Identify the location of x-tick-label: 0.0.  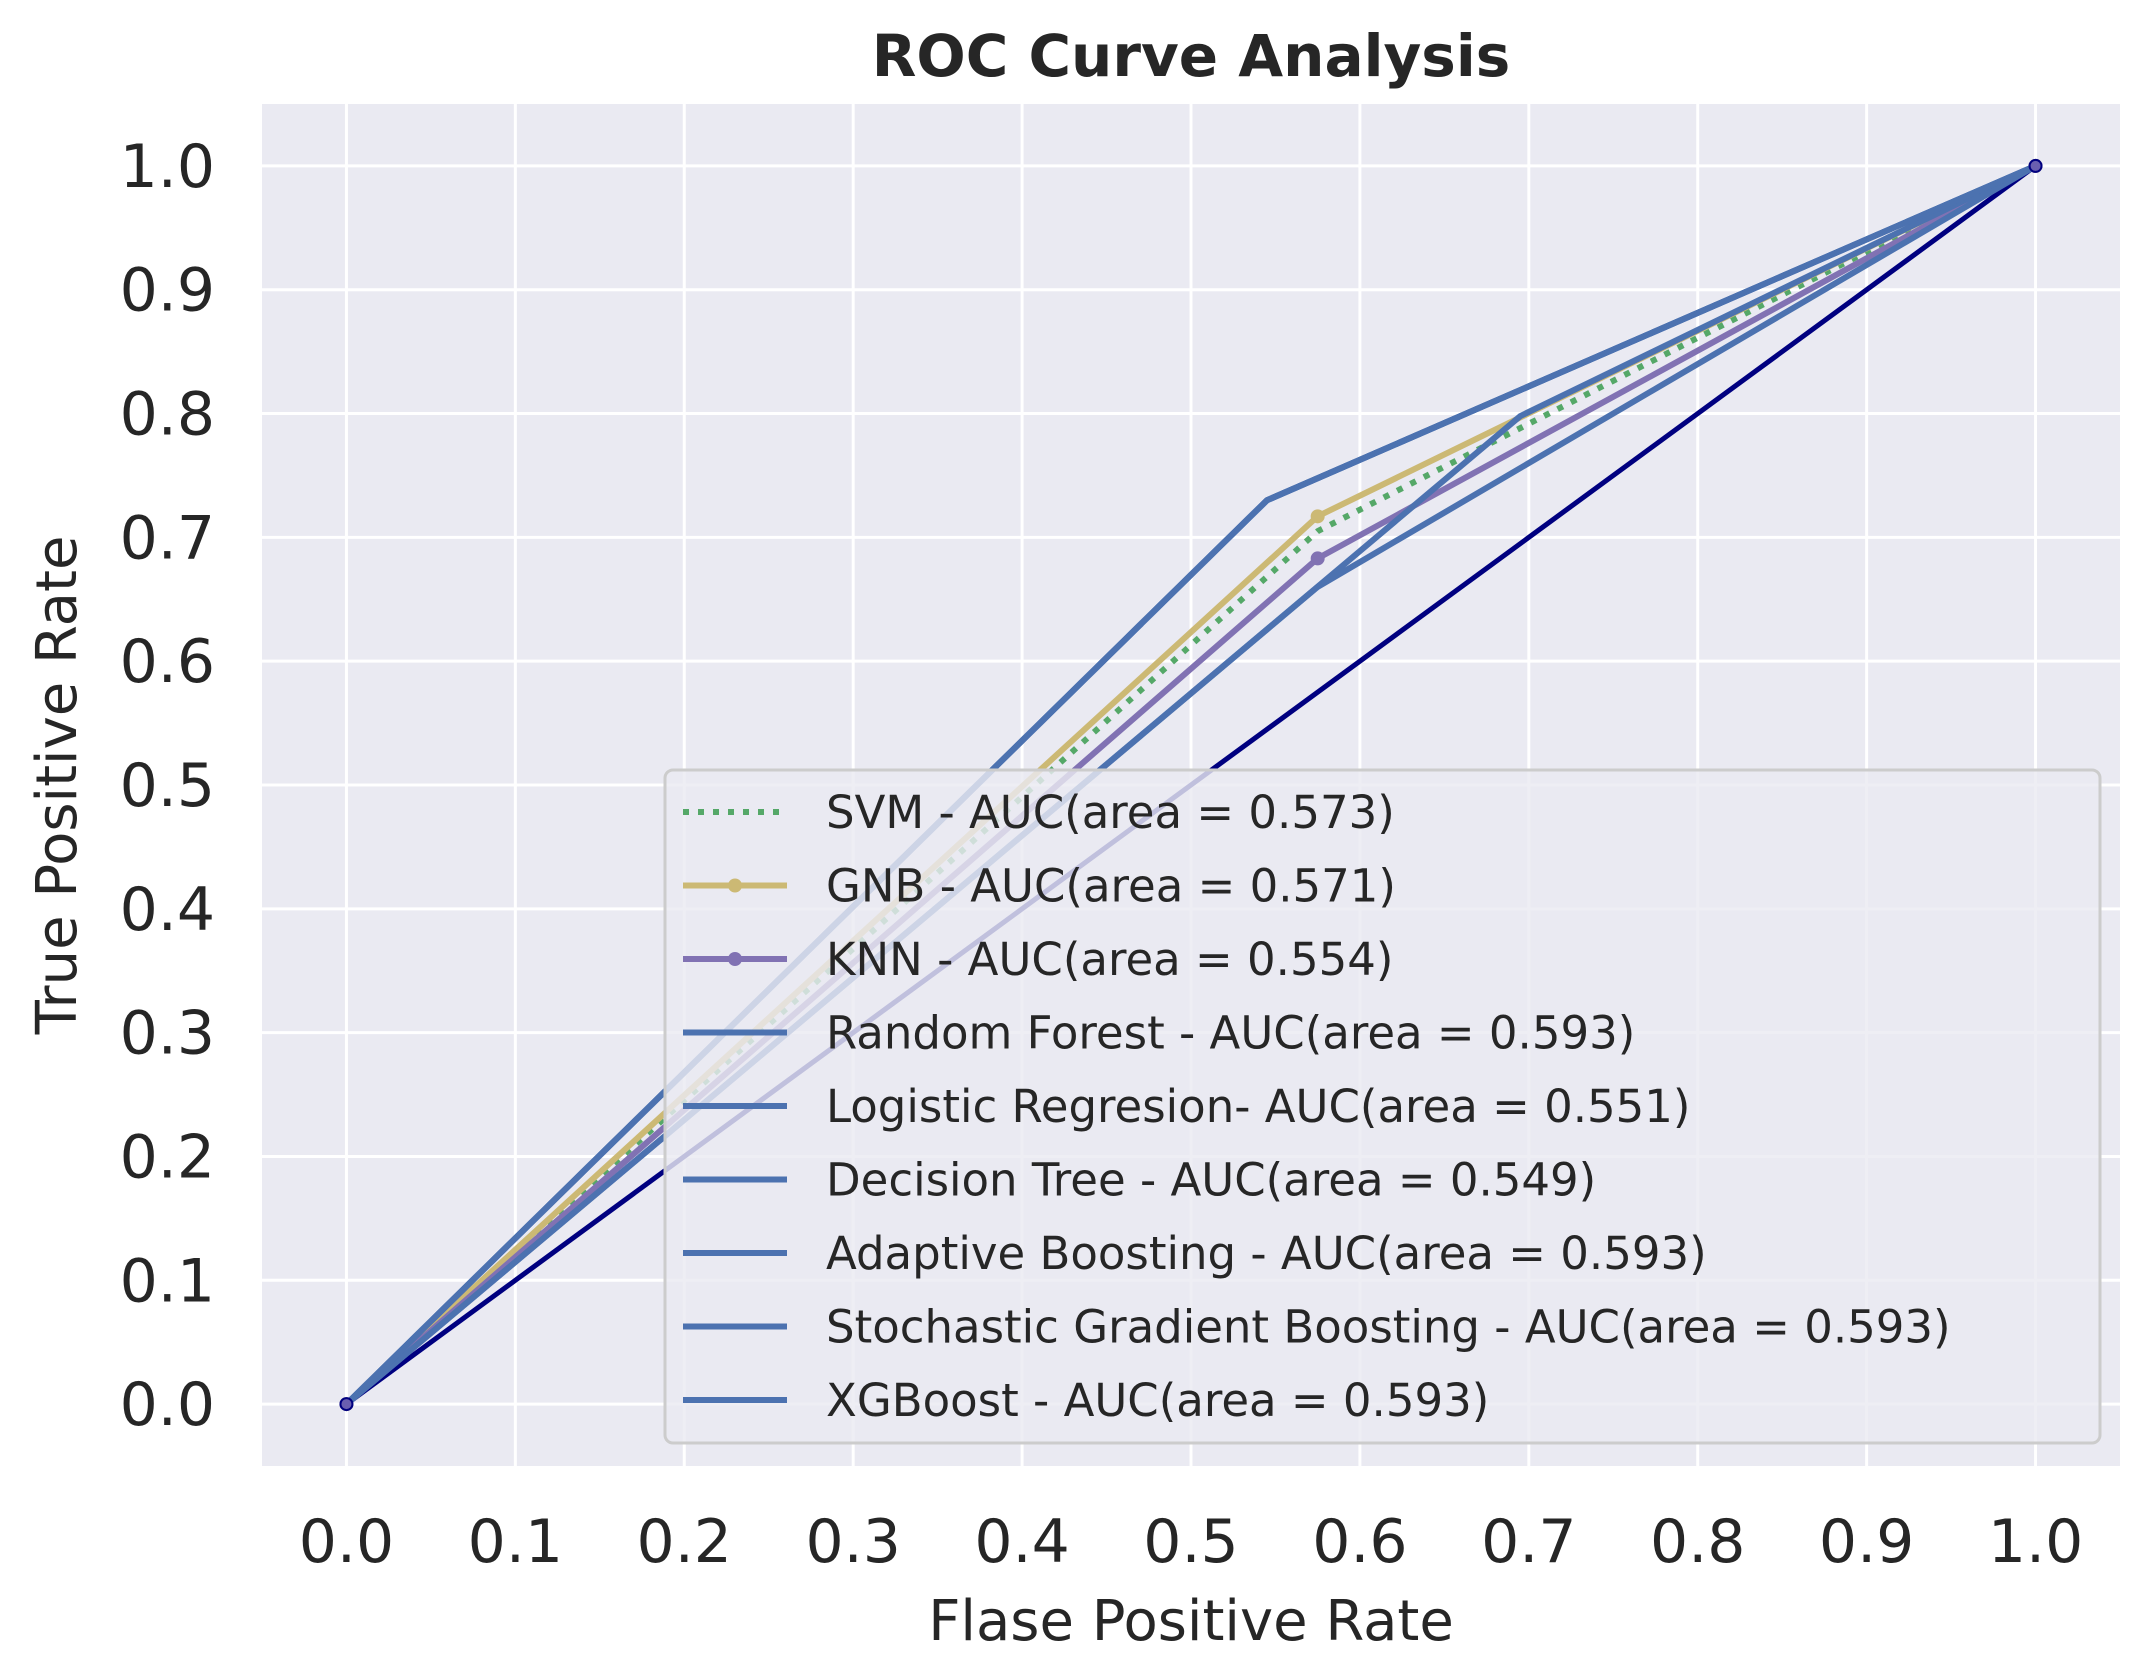
(346, 1542).